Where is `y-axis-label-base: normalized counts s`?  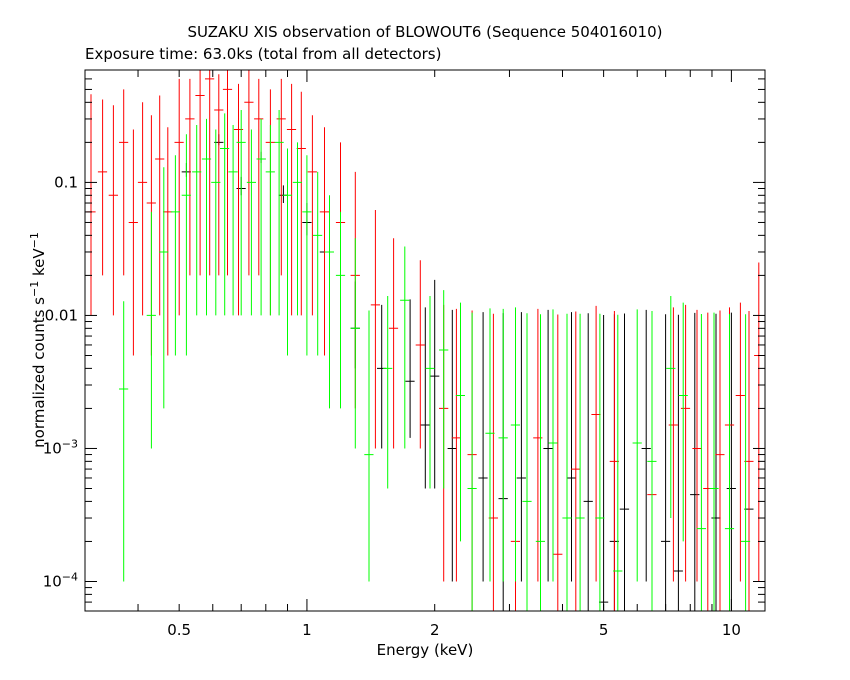 y-axis-label-base: normalized counts s is located at coordinates (39, 372).